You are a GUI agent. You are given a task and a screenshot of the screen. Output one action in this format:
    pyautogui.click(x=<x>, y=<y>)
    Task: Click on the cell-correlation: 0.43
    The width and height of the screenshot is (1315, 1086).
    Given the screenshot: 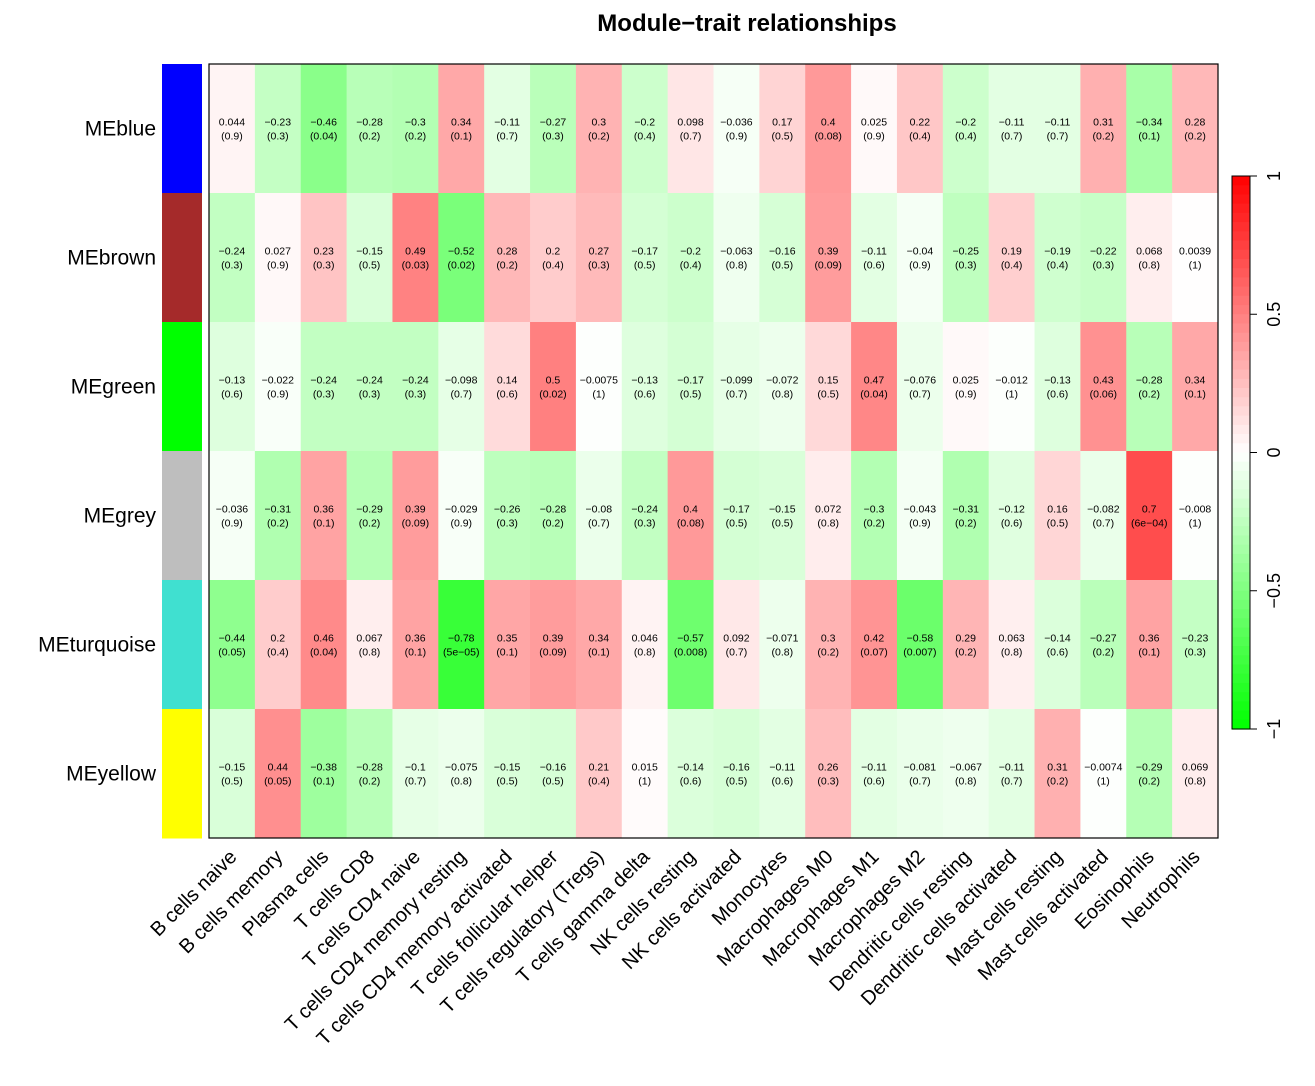 What is the action you would take?
    pyautogui.click(x=1103, y=381)
    